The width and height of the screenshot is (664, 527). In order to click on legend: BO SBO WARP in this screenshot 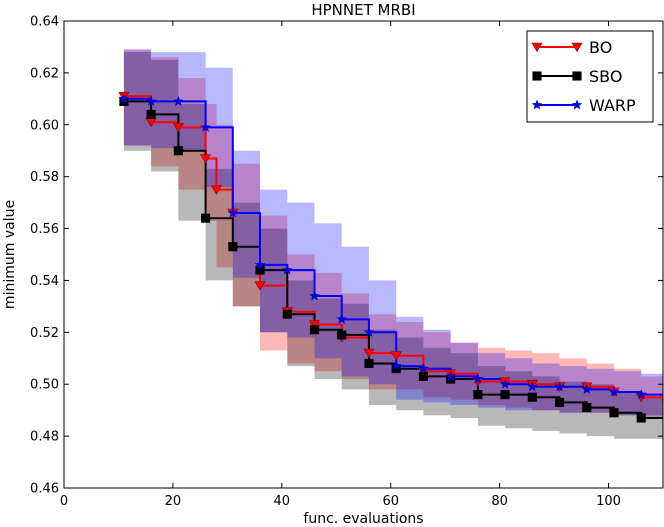, I will do `click(590, 76)`.